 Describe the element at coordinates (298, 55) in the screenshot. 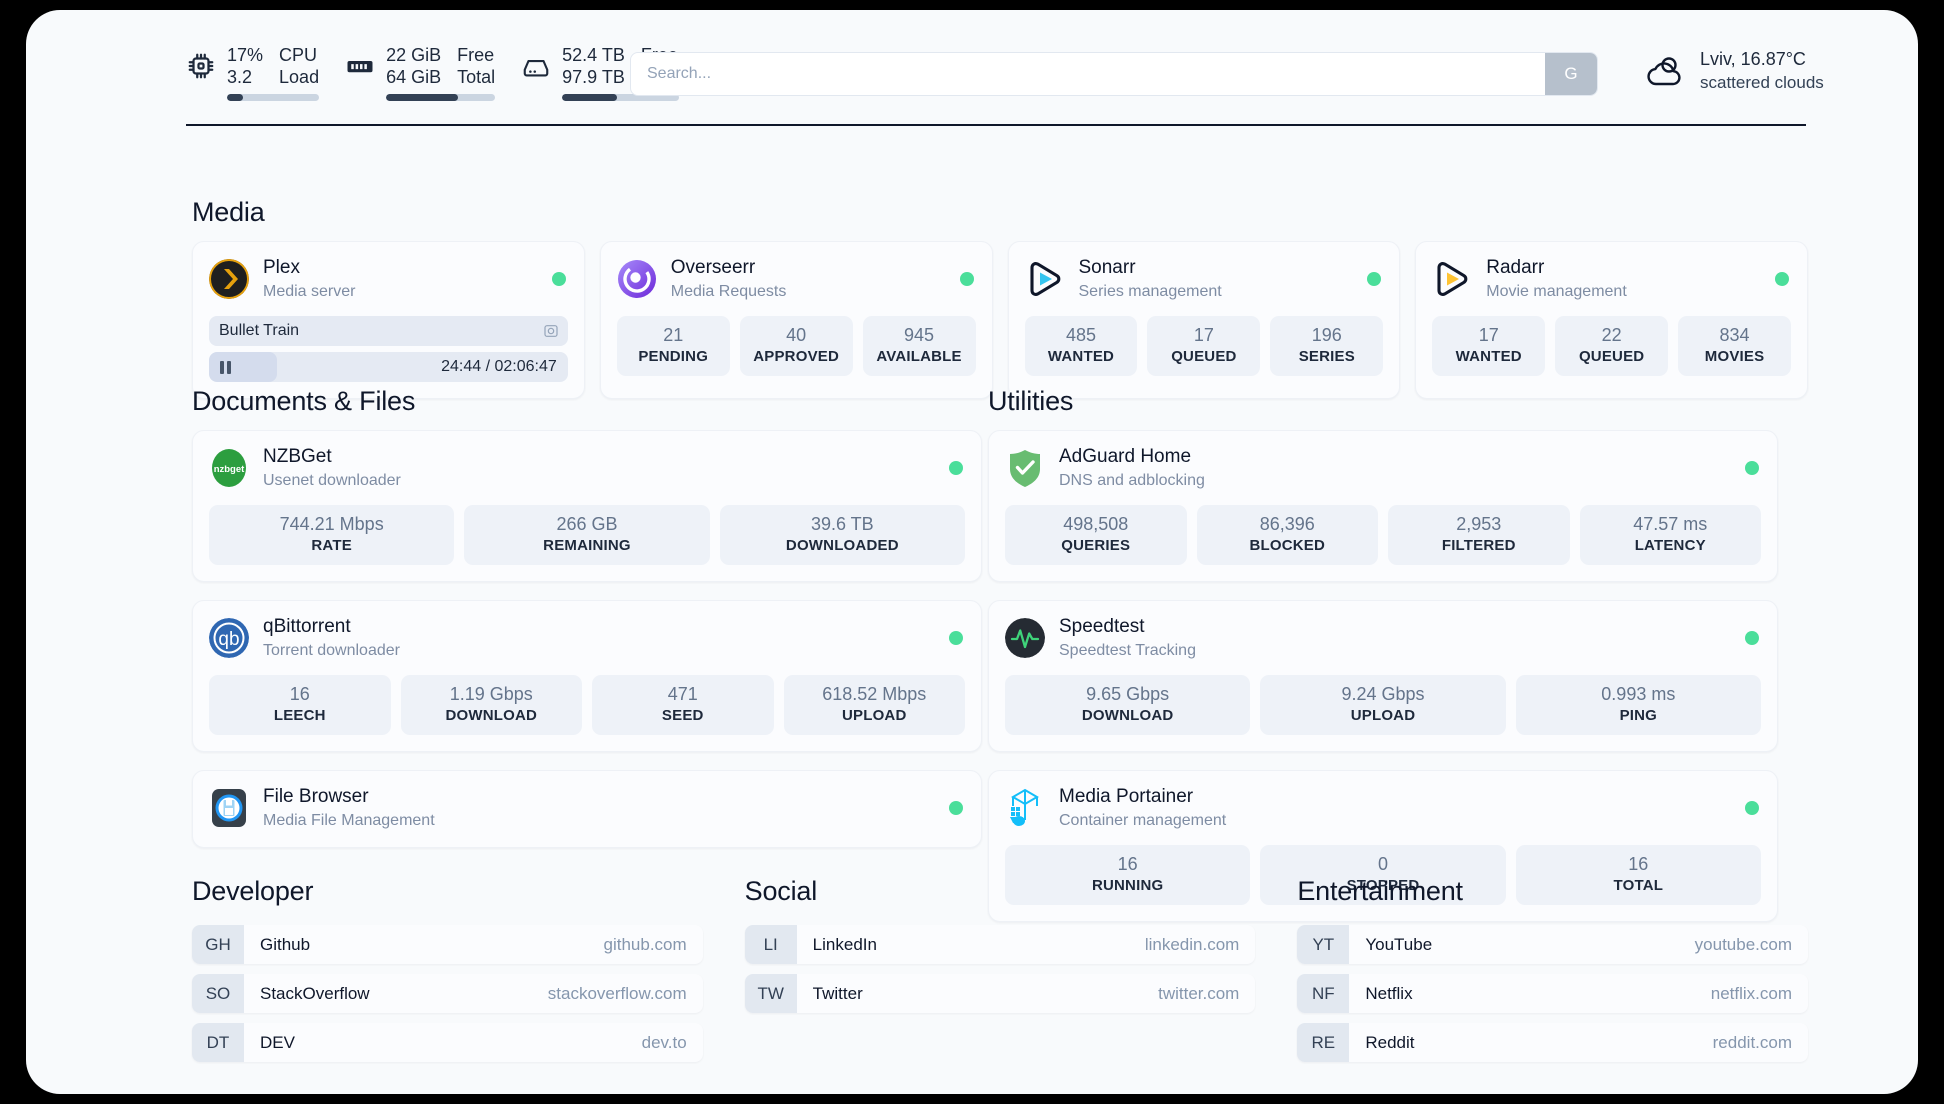

I see `metric-label-primary: CPU` at that location.